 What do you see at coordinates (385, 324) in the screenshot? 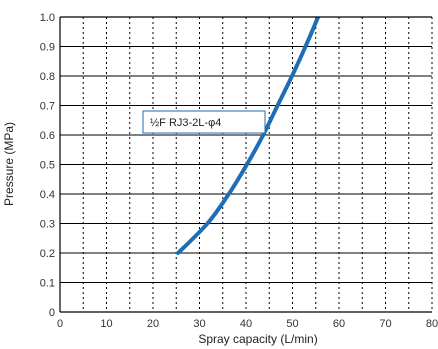
I see `x-tick-label: 70` at bounding box center [385, 324].